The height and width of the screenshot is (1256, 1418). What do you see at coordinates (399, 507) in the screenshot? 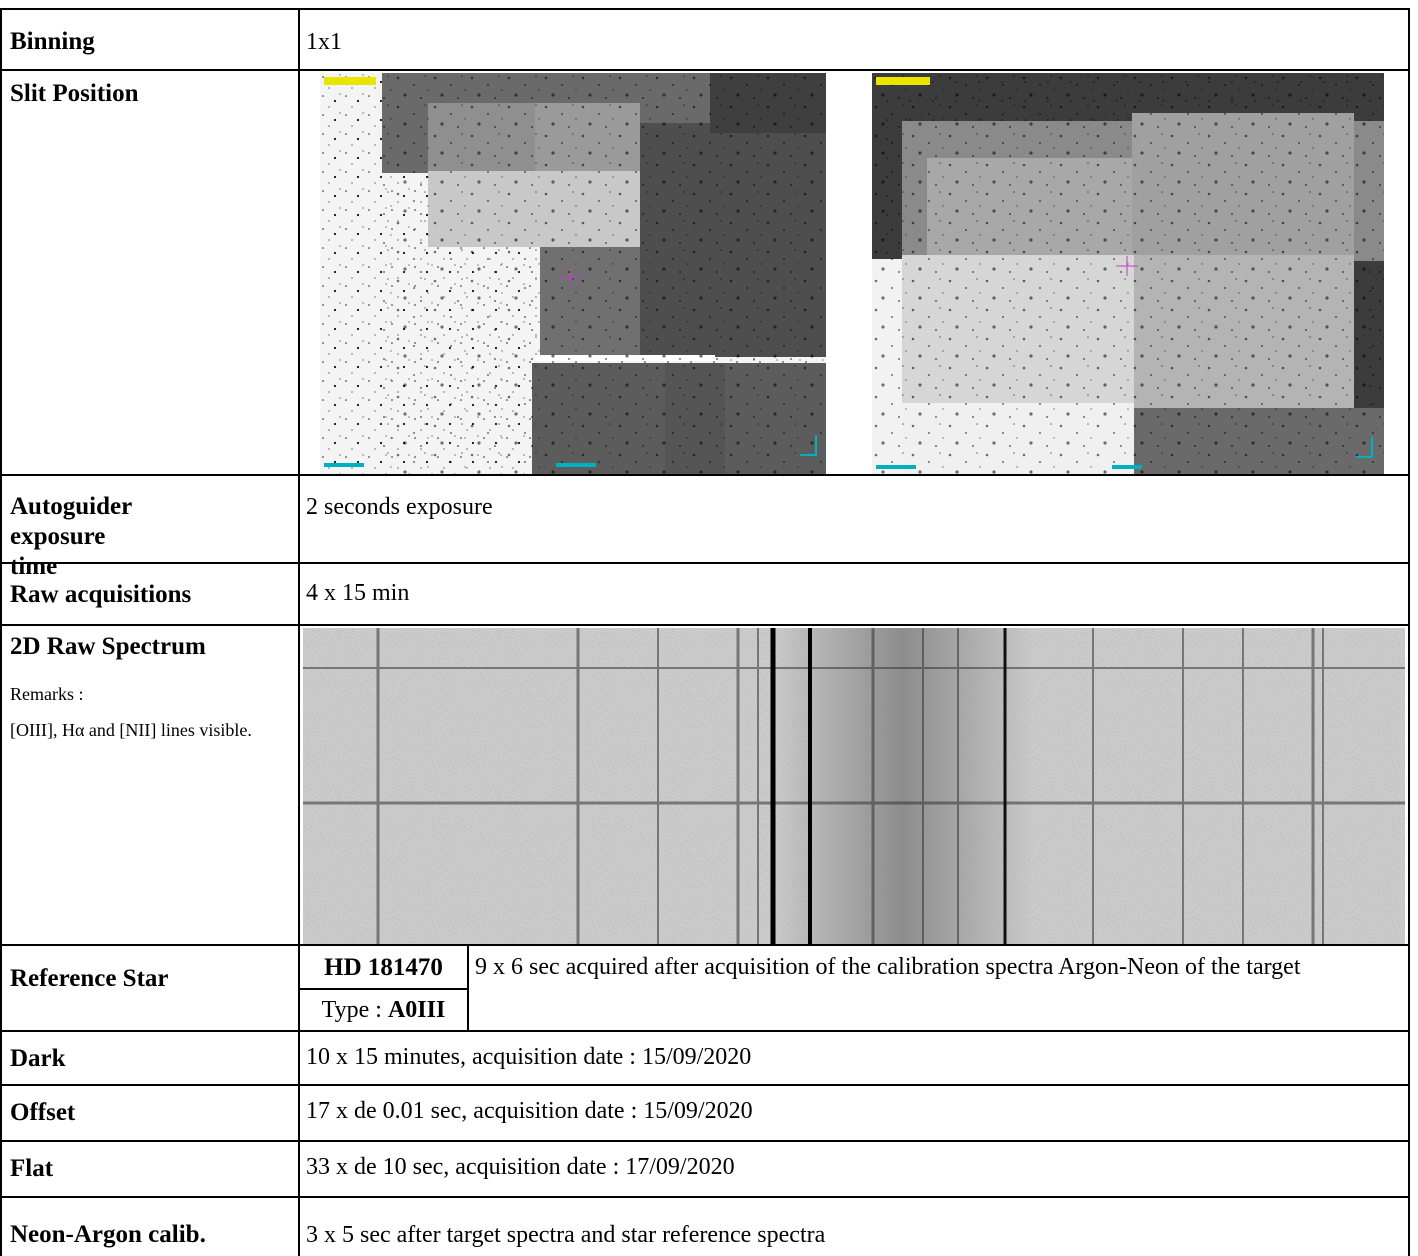
I see `autoguider-value: 2 seconds exposure` at bounding box center [399, 507].